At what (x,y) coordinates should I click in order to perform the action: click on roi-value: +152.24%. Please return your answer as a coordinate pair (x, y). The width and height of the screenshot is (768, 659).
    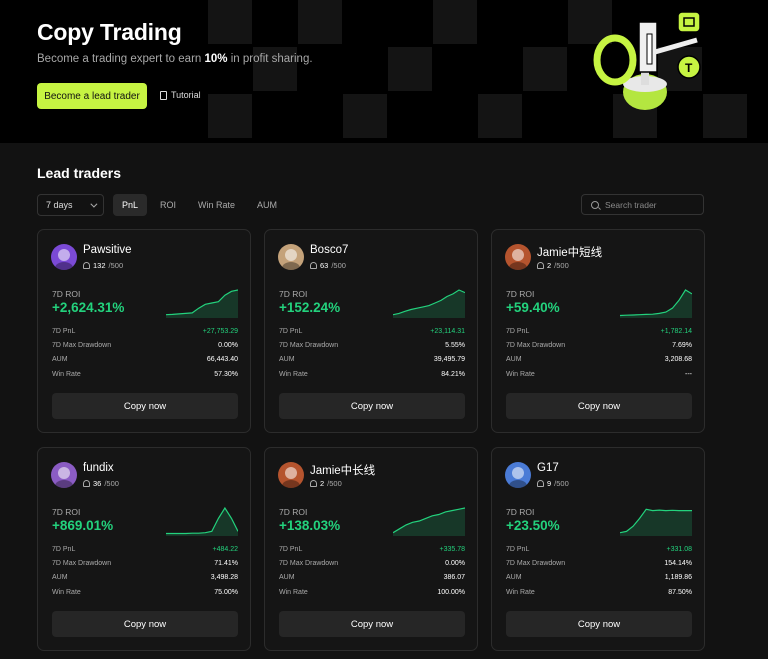
    Looking at the image, I should click on (310, 307).